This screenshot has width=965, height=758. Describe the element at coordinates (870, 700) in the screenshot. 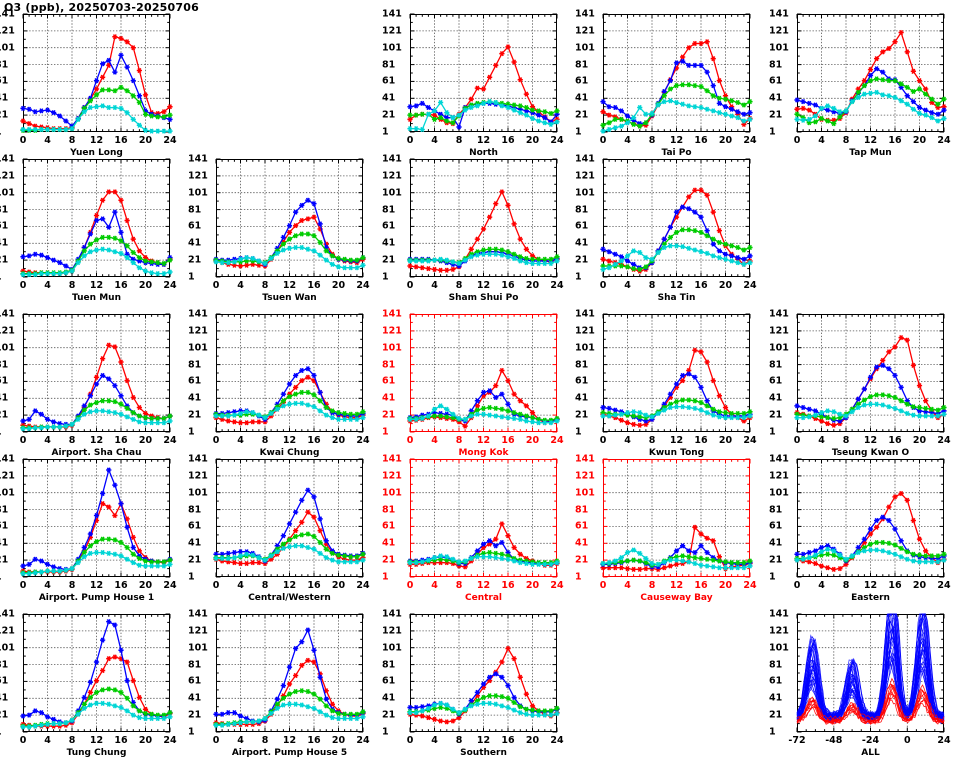

I see `all-observed-line` at that location.